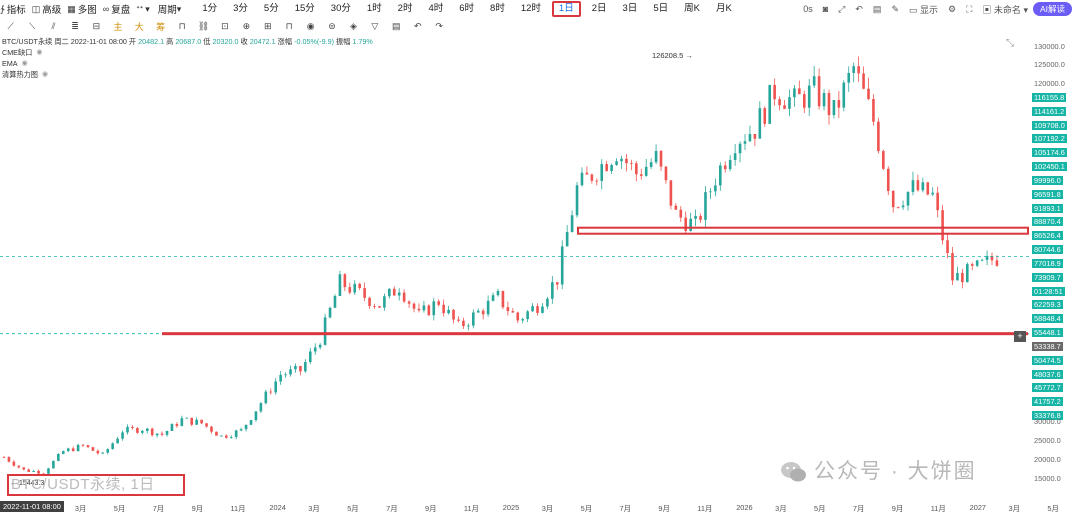  What do you see at coordinates (566, 9) in the screenshot?
I see `interval-11: 1日` at bounding box center [566, 9].